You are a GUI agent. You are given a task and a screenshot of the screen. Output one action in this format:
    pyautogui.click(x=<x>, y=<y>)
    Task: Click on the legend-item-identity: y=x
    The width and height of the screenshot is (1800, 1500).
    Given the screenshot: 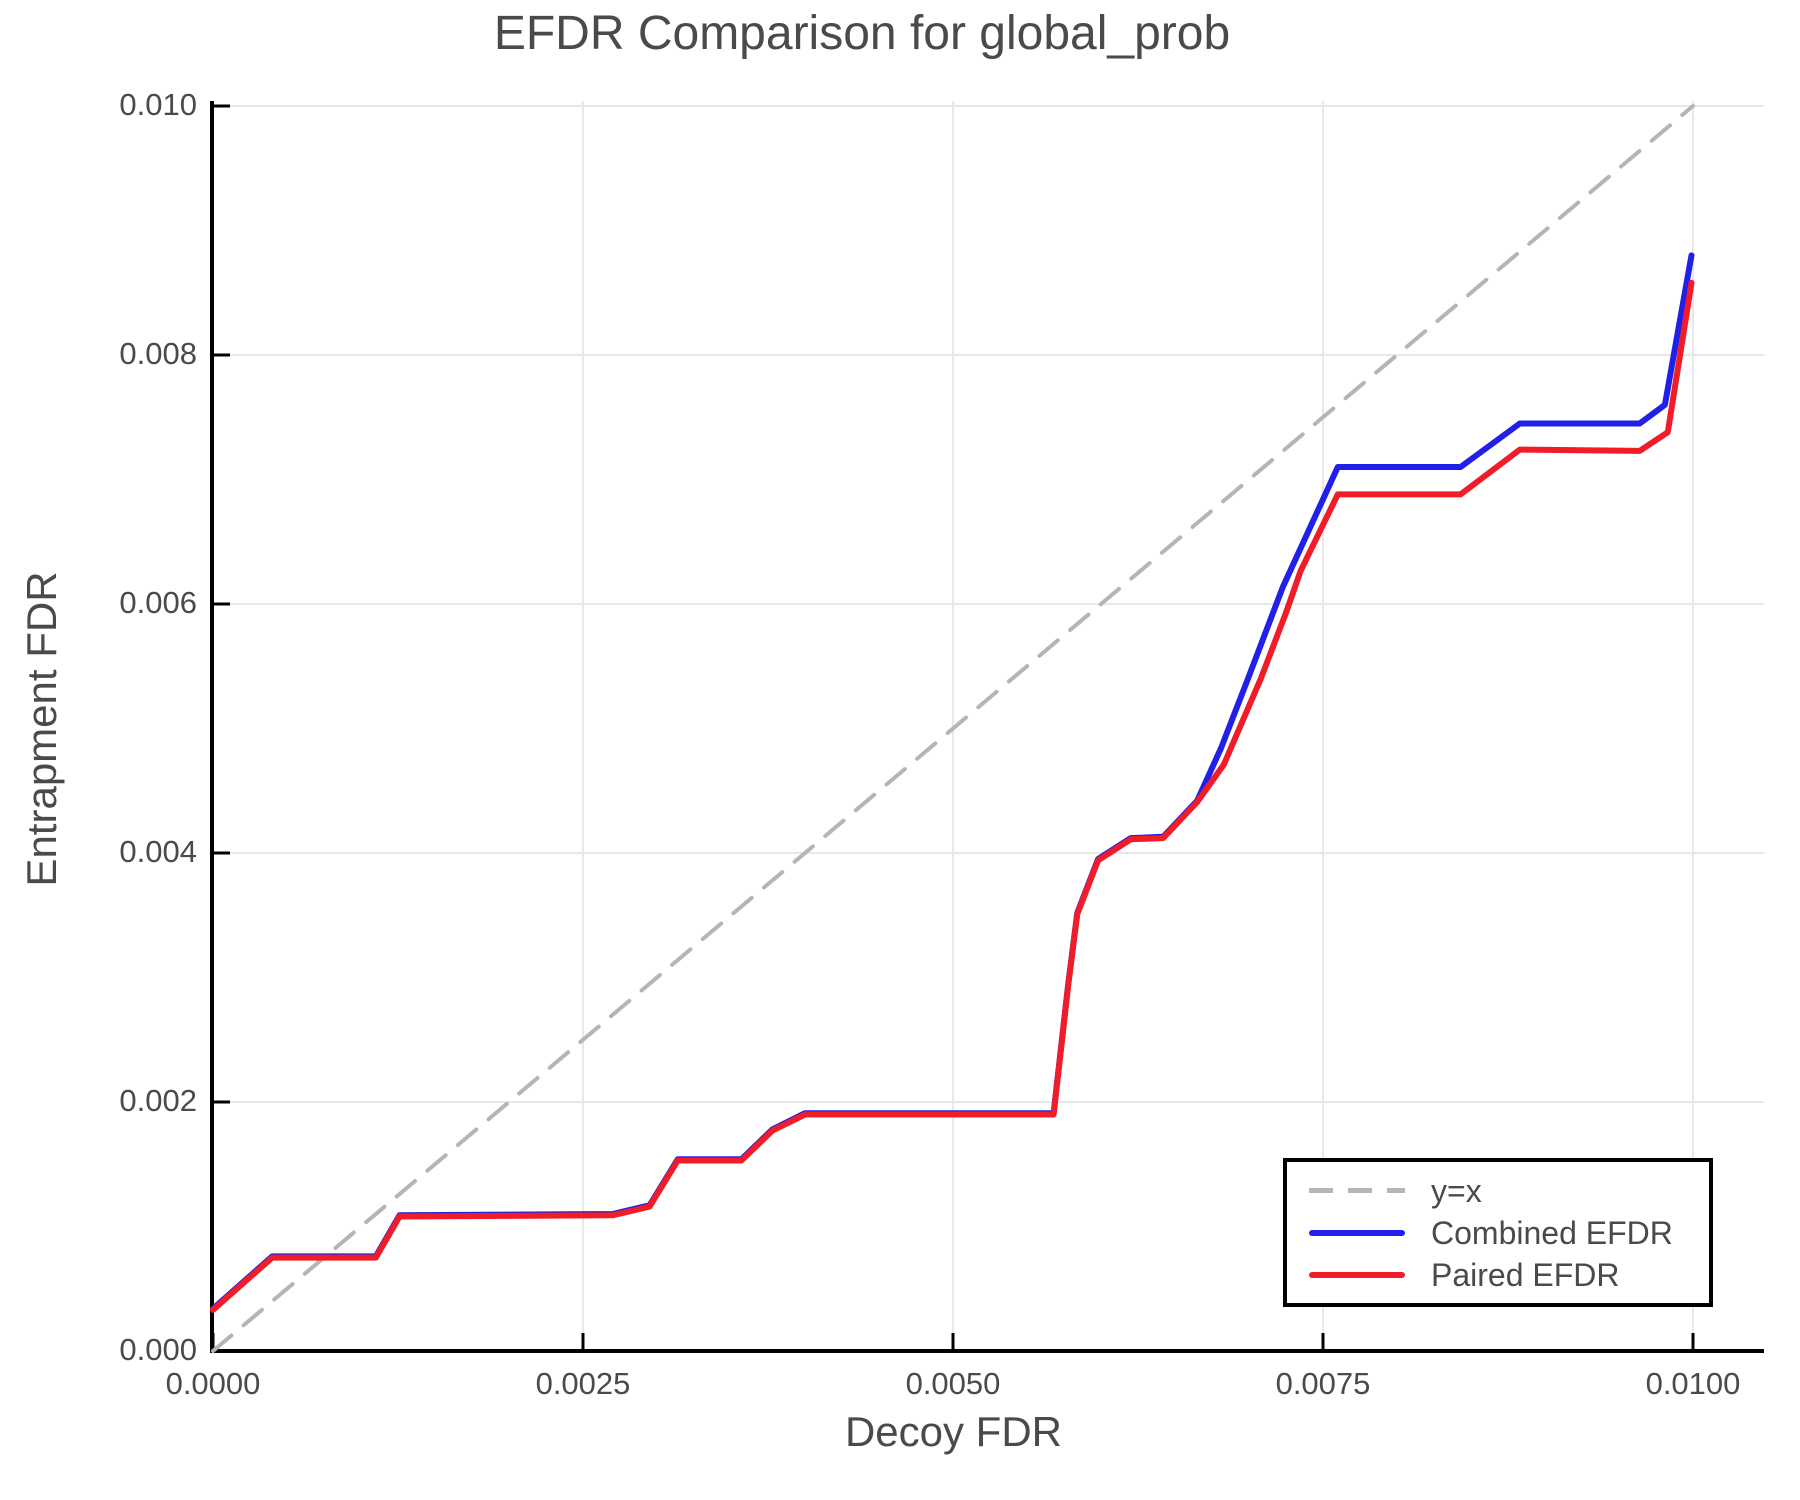 What is the action you would take?
    pyautogui.click(x=1498, y=1191)
    